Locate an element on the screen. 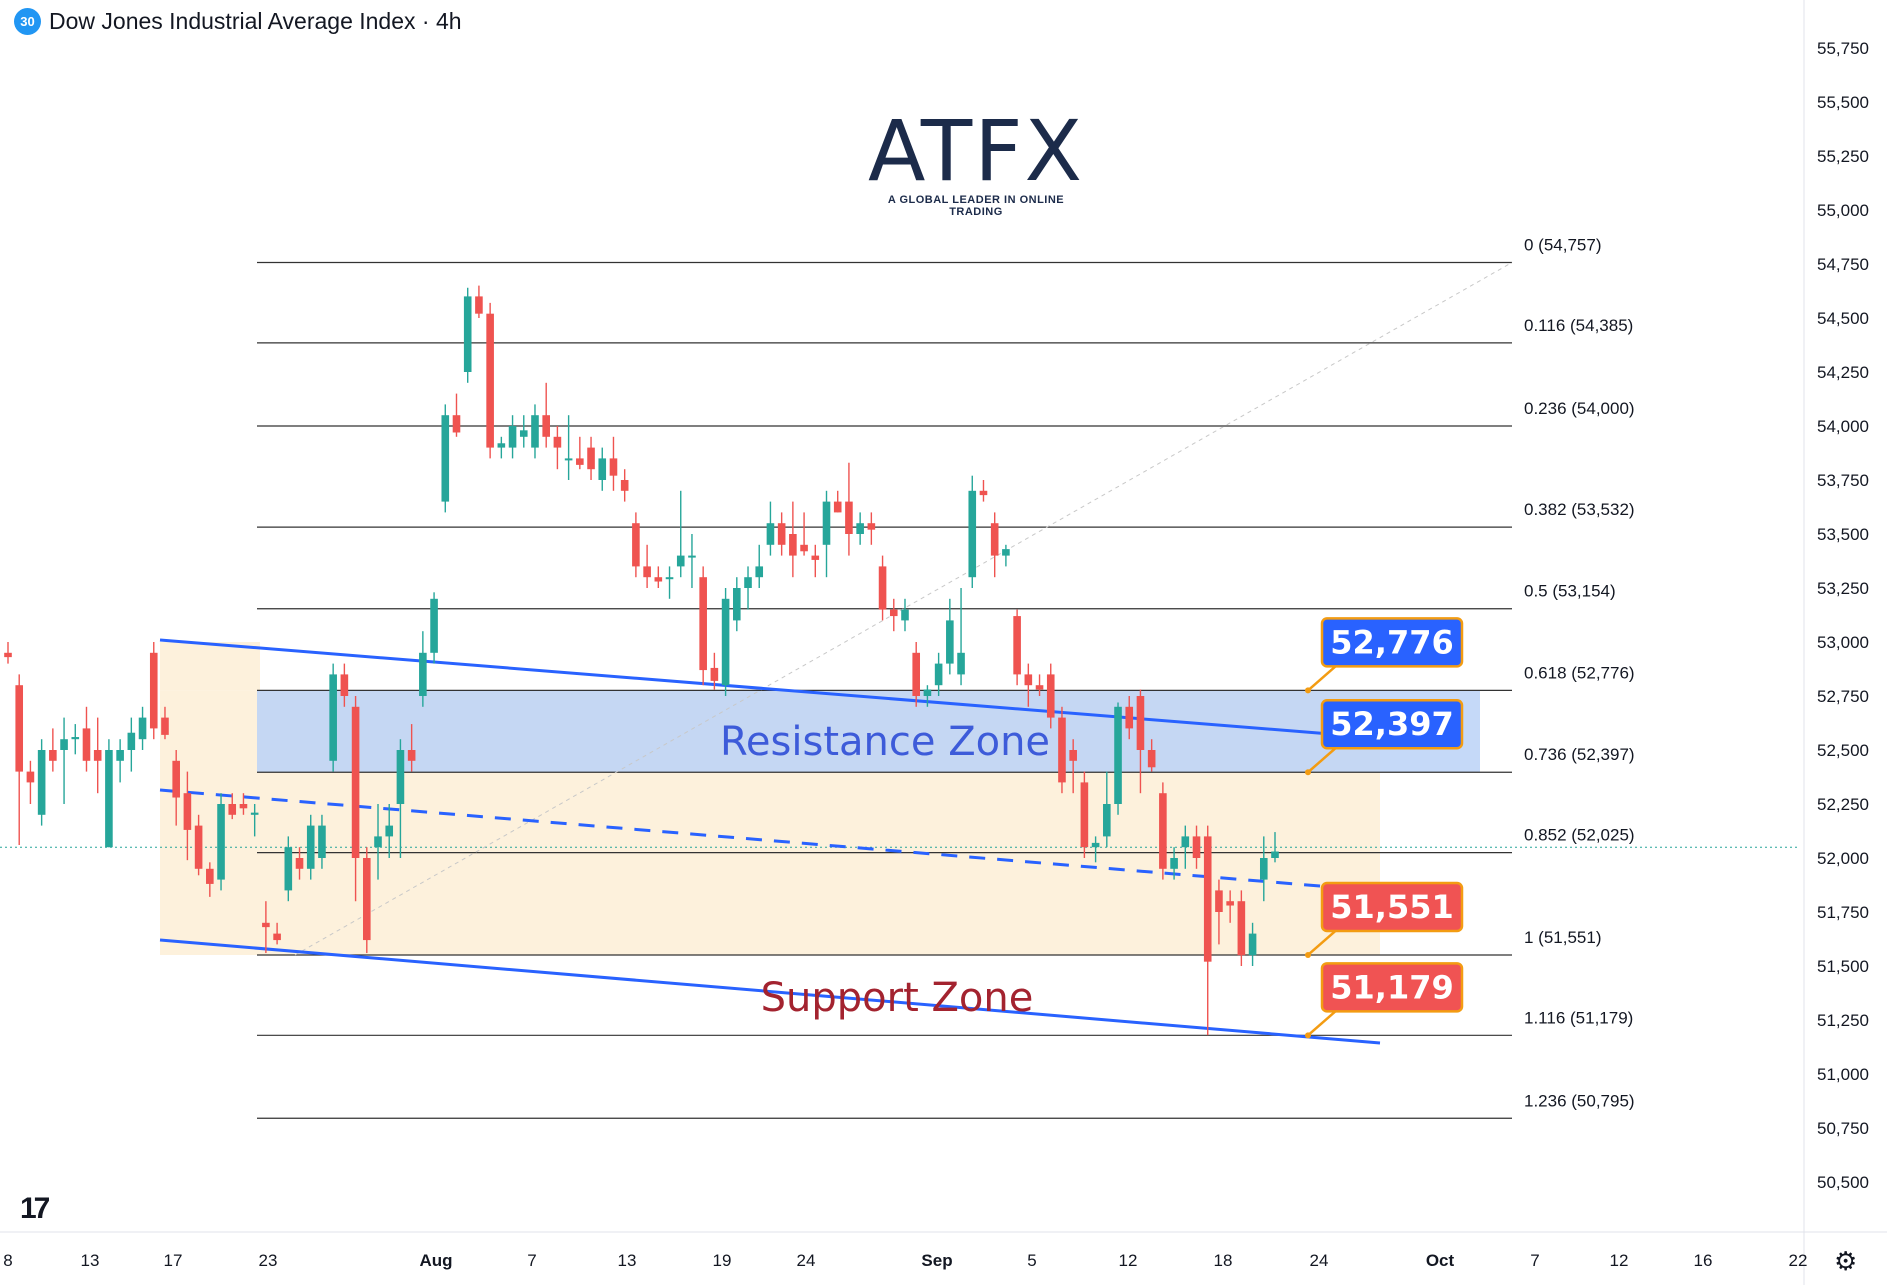  time-axis: 8 13 17 23 Aug 7 13 19 24 Sep 5 12 18 24 Oct 7 12 16 22 is located at coordinates (943, 1250).